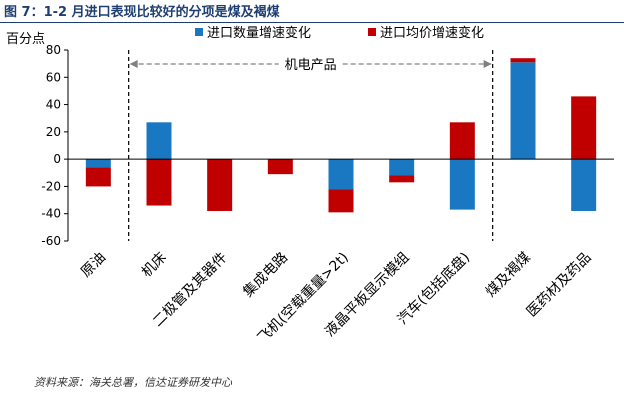 The image size is (624, 401). What do you see at coordinates (53, 77) in the screenshot?
I see `y-tick-label: 60` at bounding box center [53, 77].